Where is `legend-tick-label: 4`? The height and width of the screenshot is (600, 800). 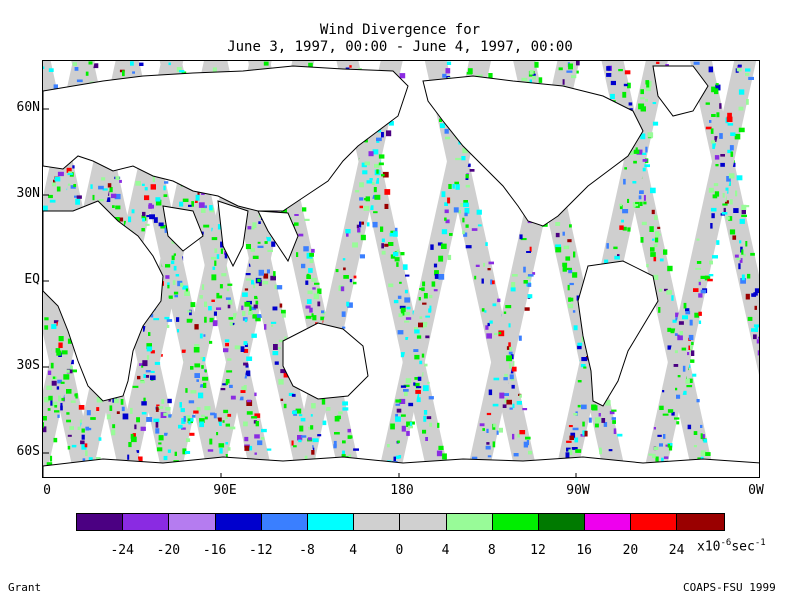 legend-tick-label: 4 is located at coordinates (353, 550).